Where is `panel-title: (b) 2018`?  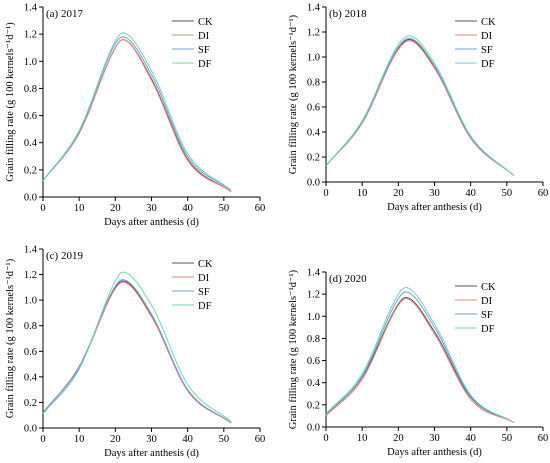
panel-title: (b) 2018 is located at coordinates (348, 14).